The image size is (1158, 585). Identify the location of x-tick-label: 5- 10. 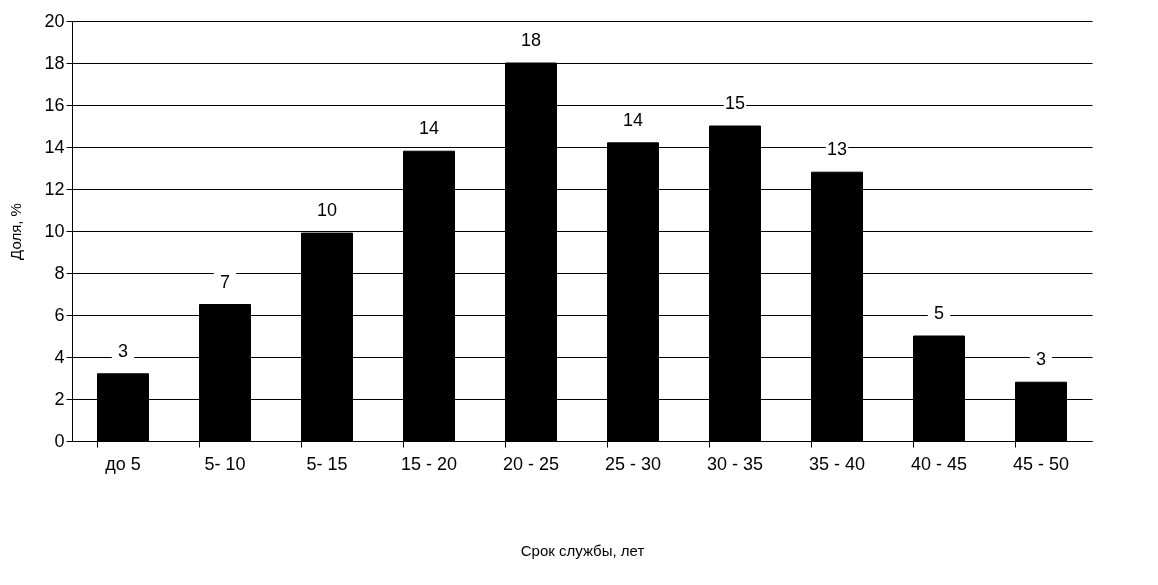
(225, 463).